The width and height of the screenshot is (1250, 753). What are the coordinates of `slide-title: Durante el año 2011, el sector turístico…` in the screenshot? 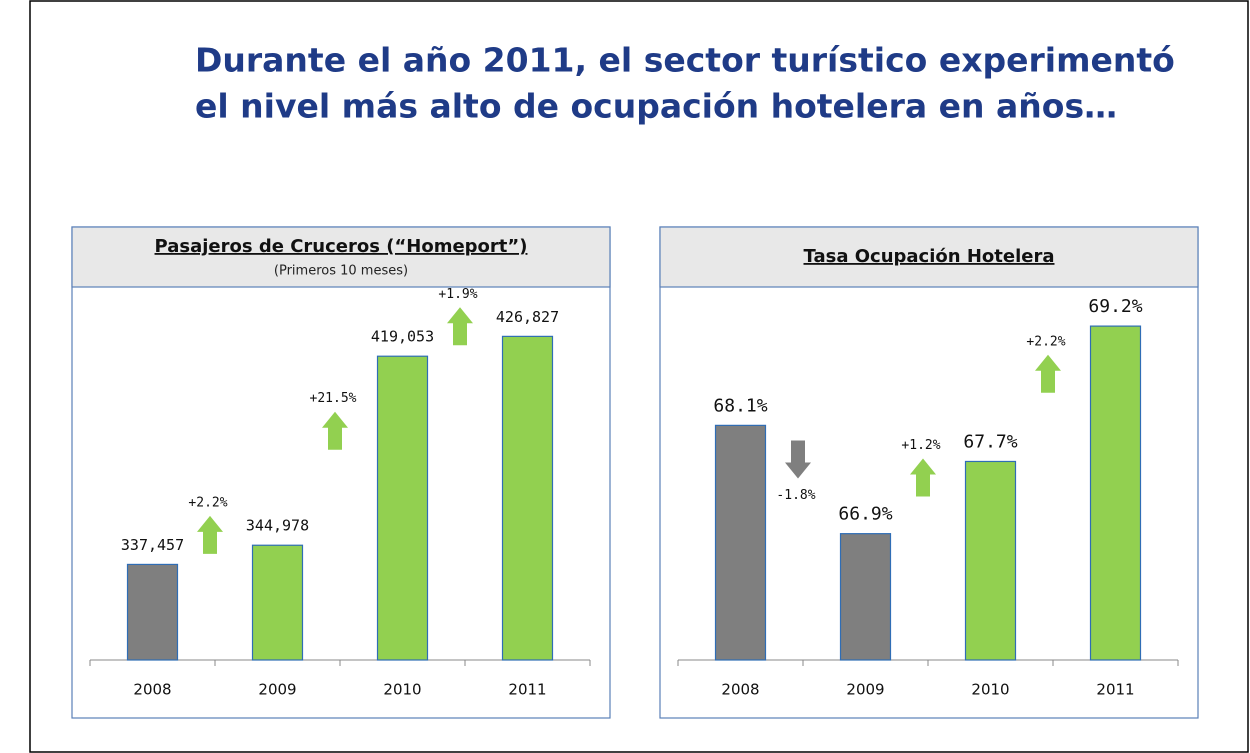 It's located at (685, 60).